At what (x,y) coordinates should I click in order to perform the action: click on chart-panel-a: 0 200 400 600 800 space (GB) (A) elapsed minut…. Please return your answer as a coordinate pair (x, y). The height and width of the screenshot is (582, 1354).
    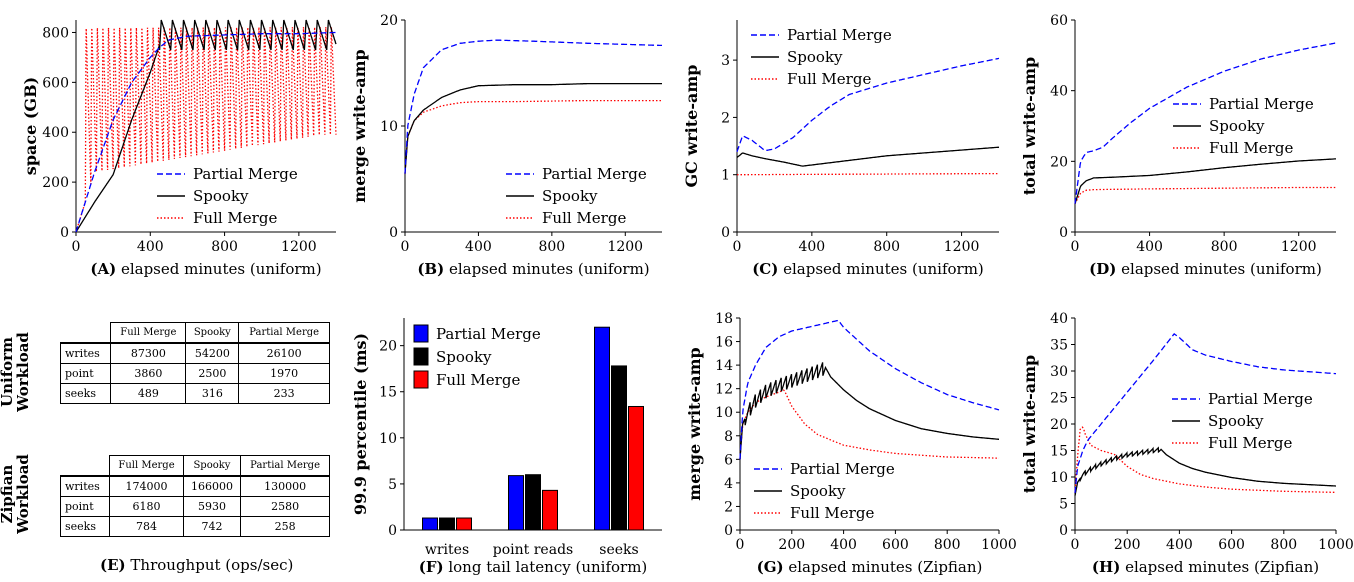
    Looking at the image, I should click on (179, 148).